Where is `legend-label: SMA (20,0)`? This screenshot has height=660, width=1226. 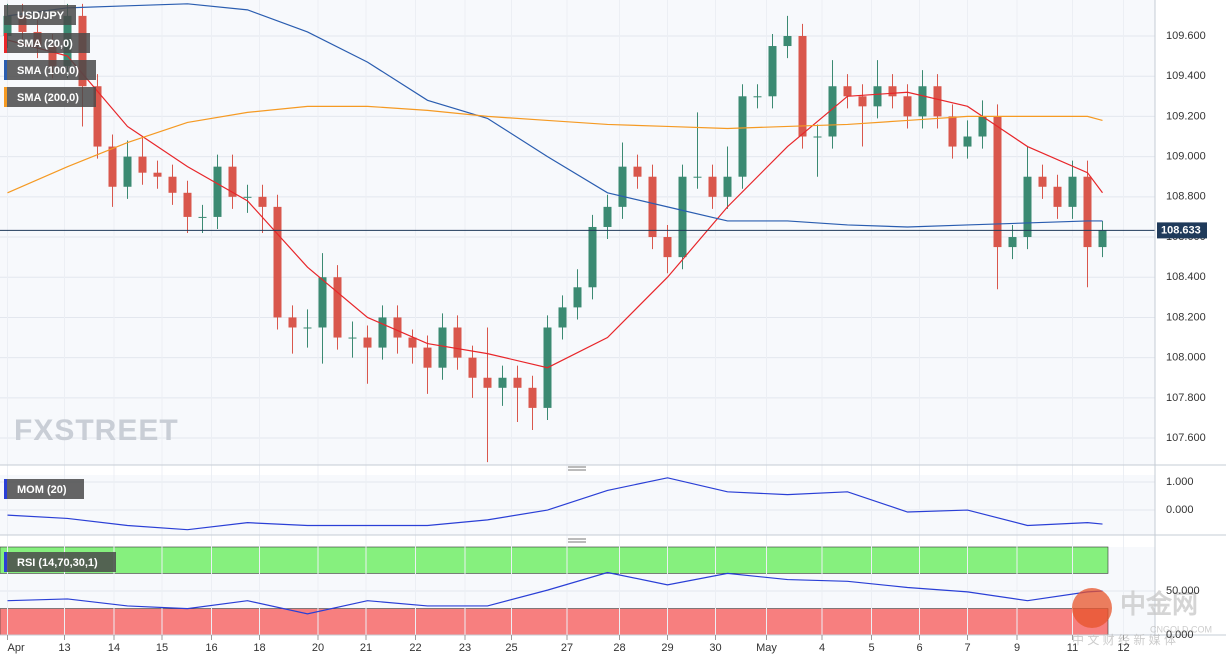 legend-label: SMA (20,0) is located at coordinates (45, 44).